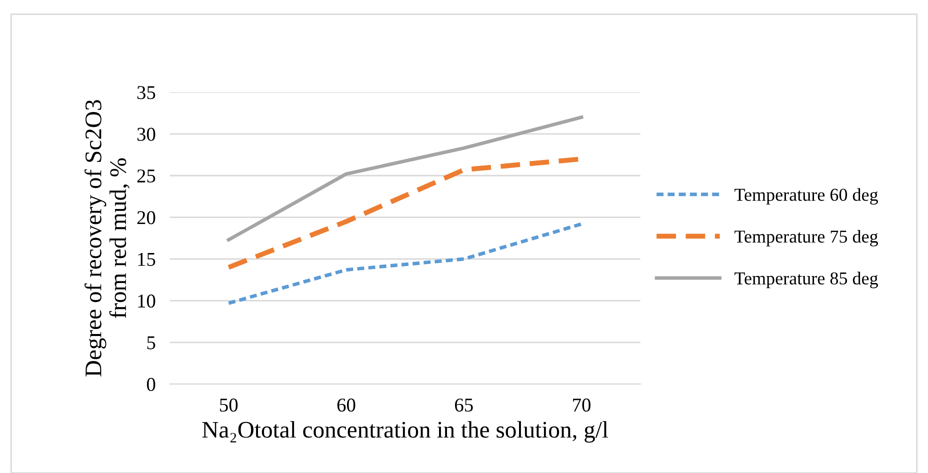 The image size is (928, 473). Describe the element at coordinates (146, 176) in the screenshot. I see `y-tick-label: 25` at that location.